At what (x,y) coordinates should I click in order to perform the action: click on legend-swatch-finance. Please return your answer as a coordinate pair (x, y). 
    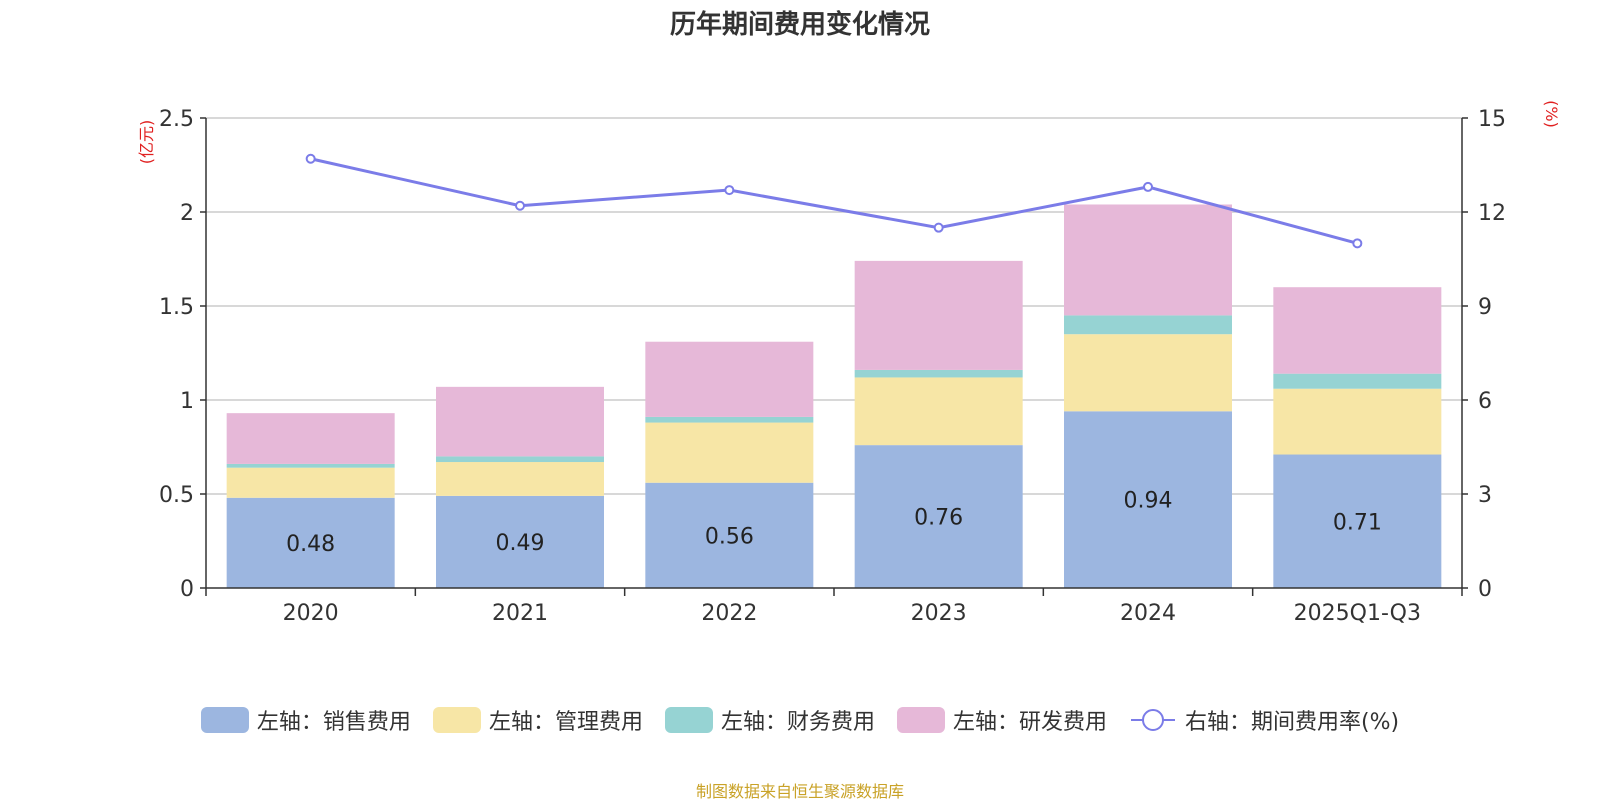
    Looking at the image, I should click on (688, 720).